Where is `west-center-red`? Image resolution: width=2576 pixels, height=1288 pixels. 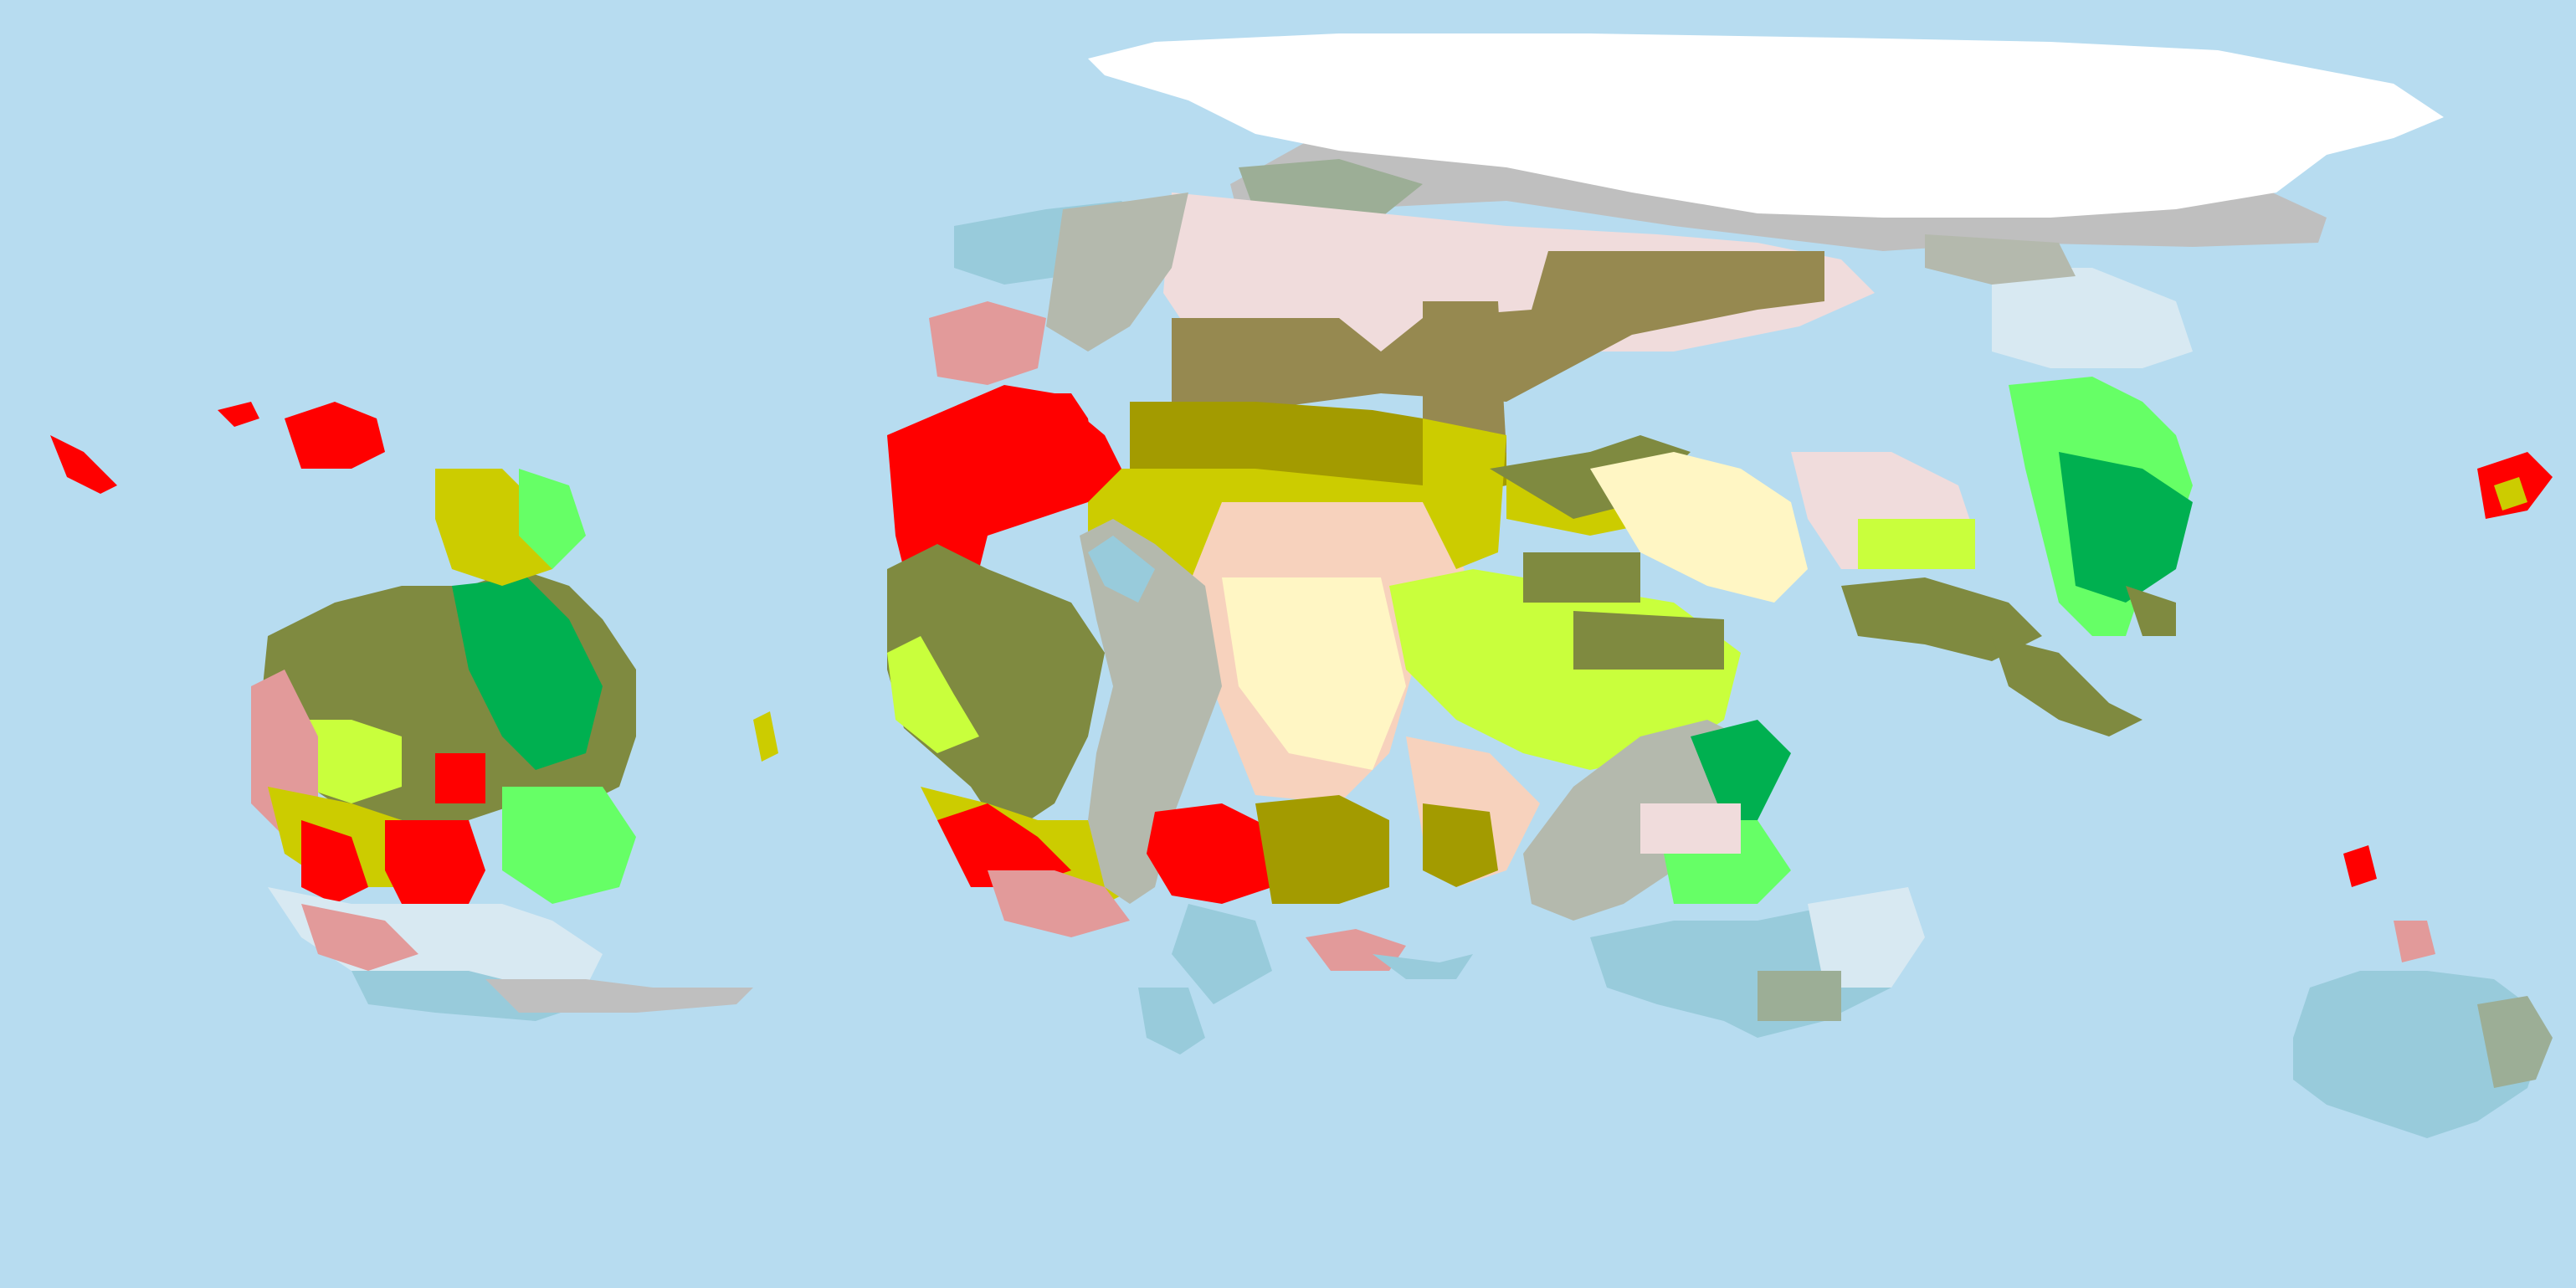
west-center-red is located at coordinates (1004, 845).